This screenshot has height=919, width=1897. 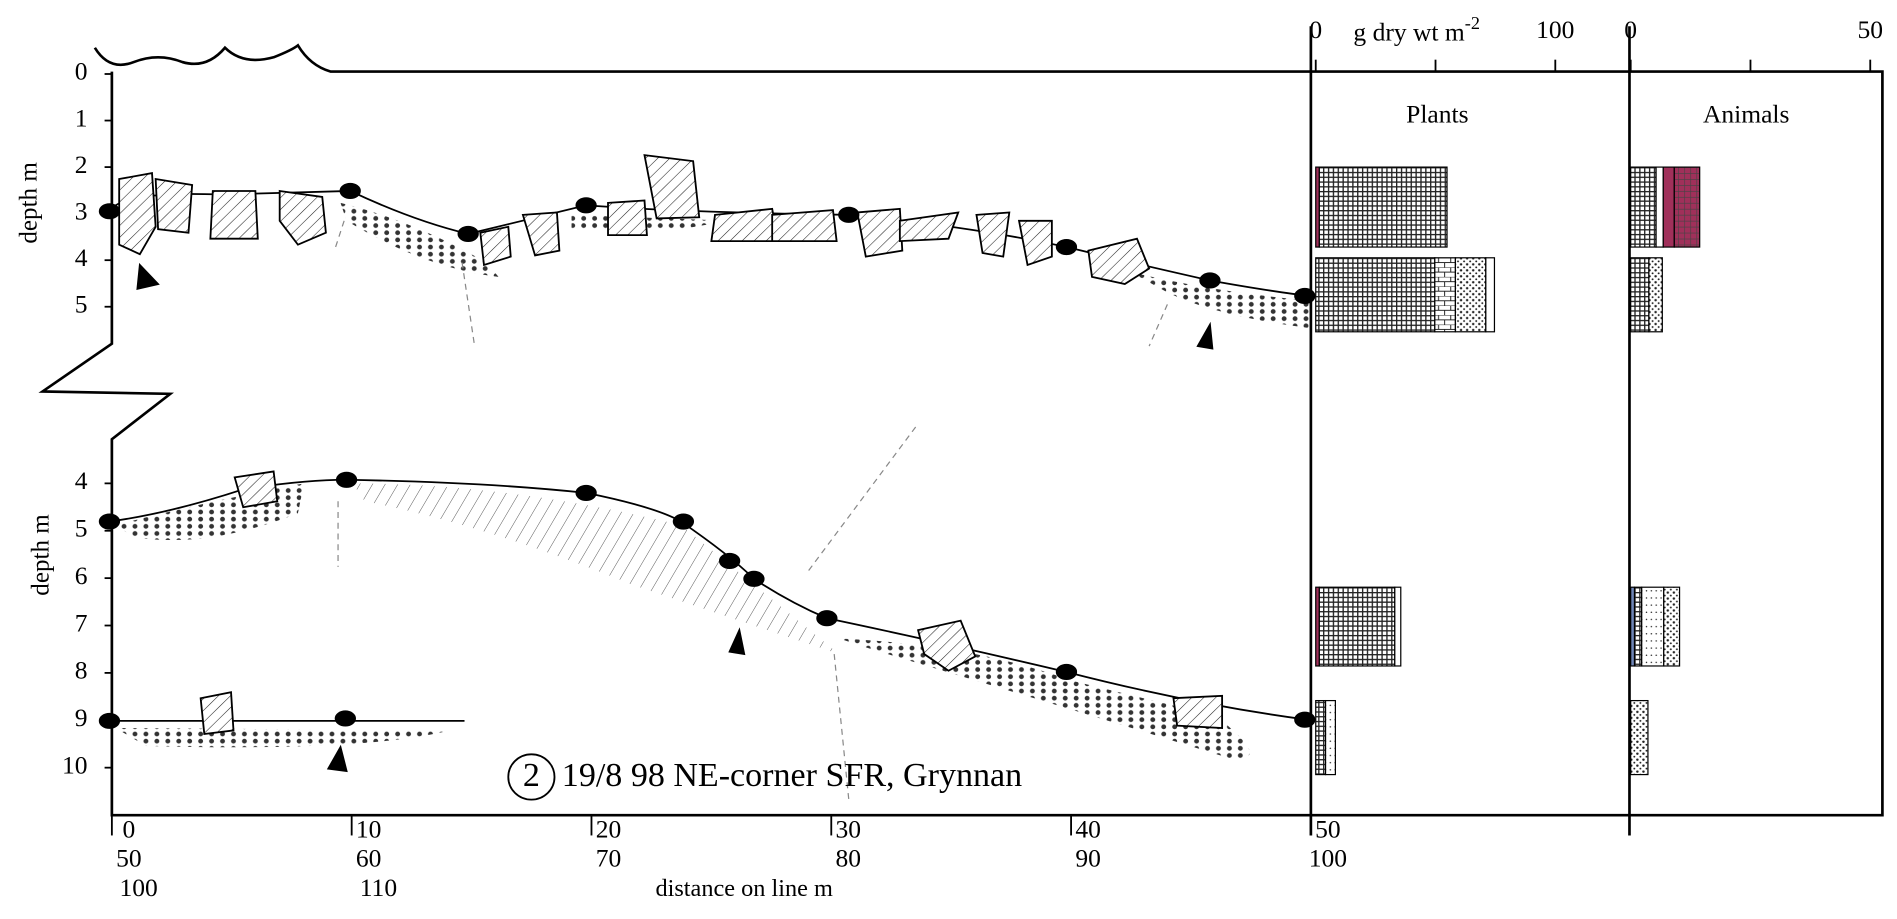 What do you see at coordinates (1088, 858) in the screenshot?
I see `x-tick-label: 90` at bounding box center [1088, 858].